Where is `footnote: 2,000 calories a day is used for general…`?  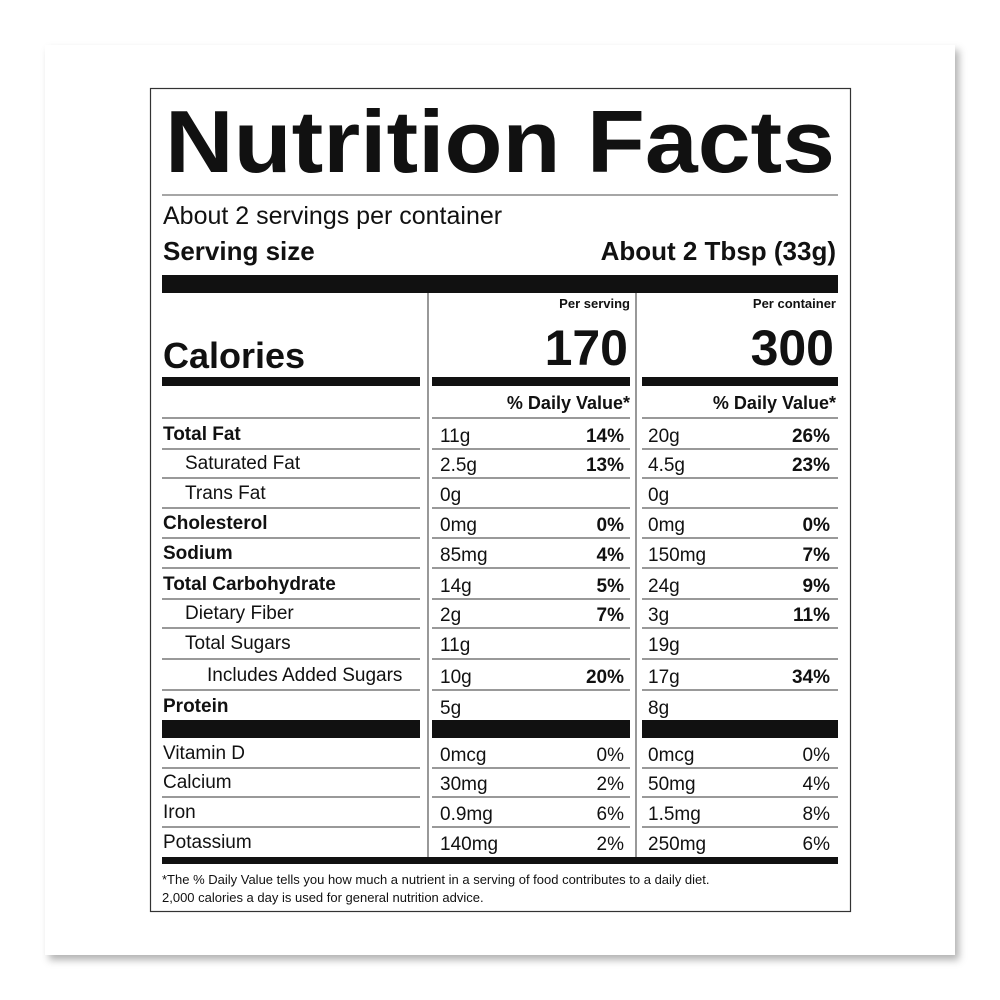
footnote: 2,000 calories a day is used for general… is located at coordinates (323, 897).